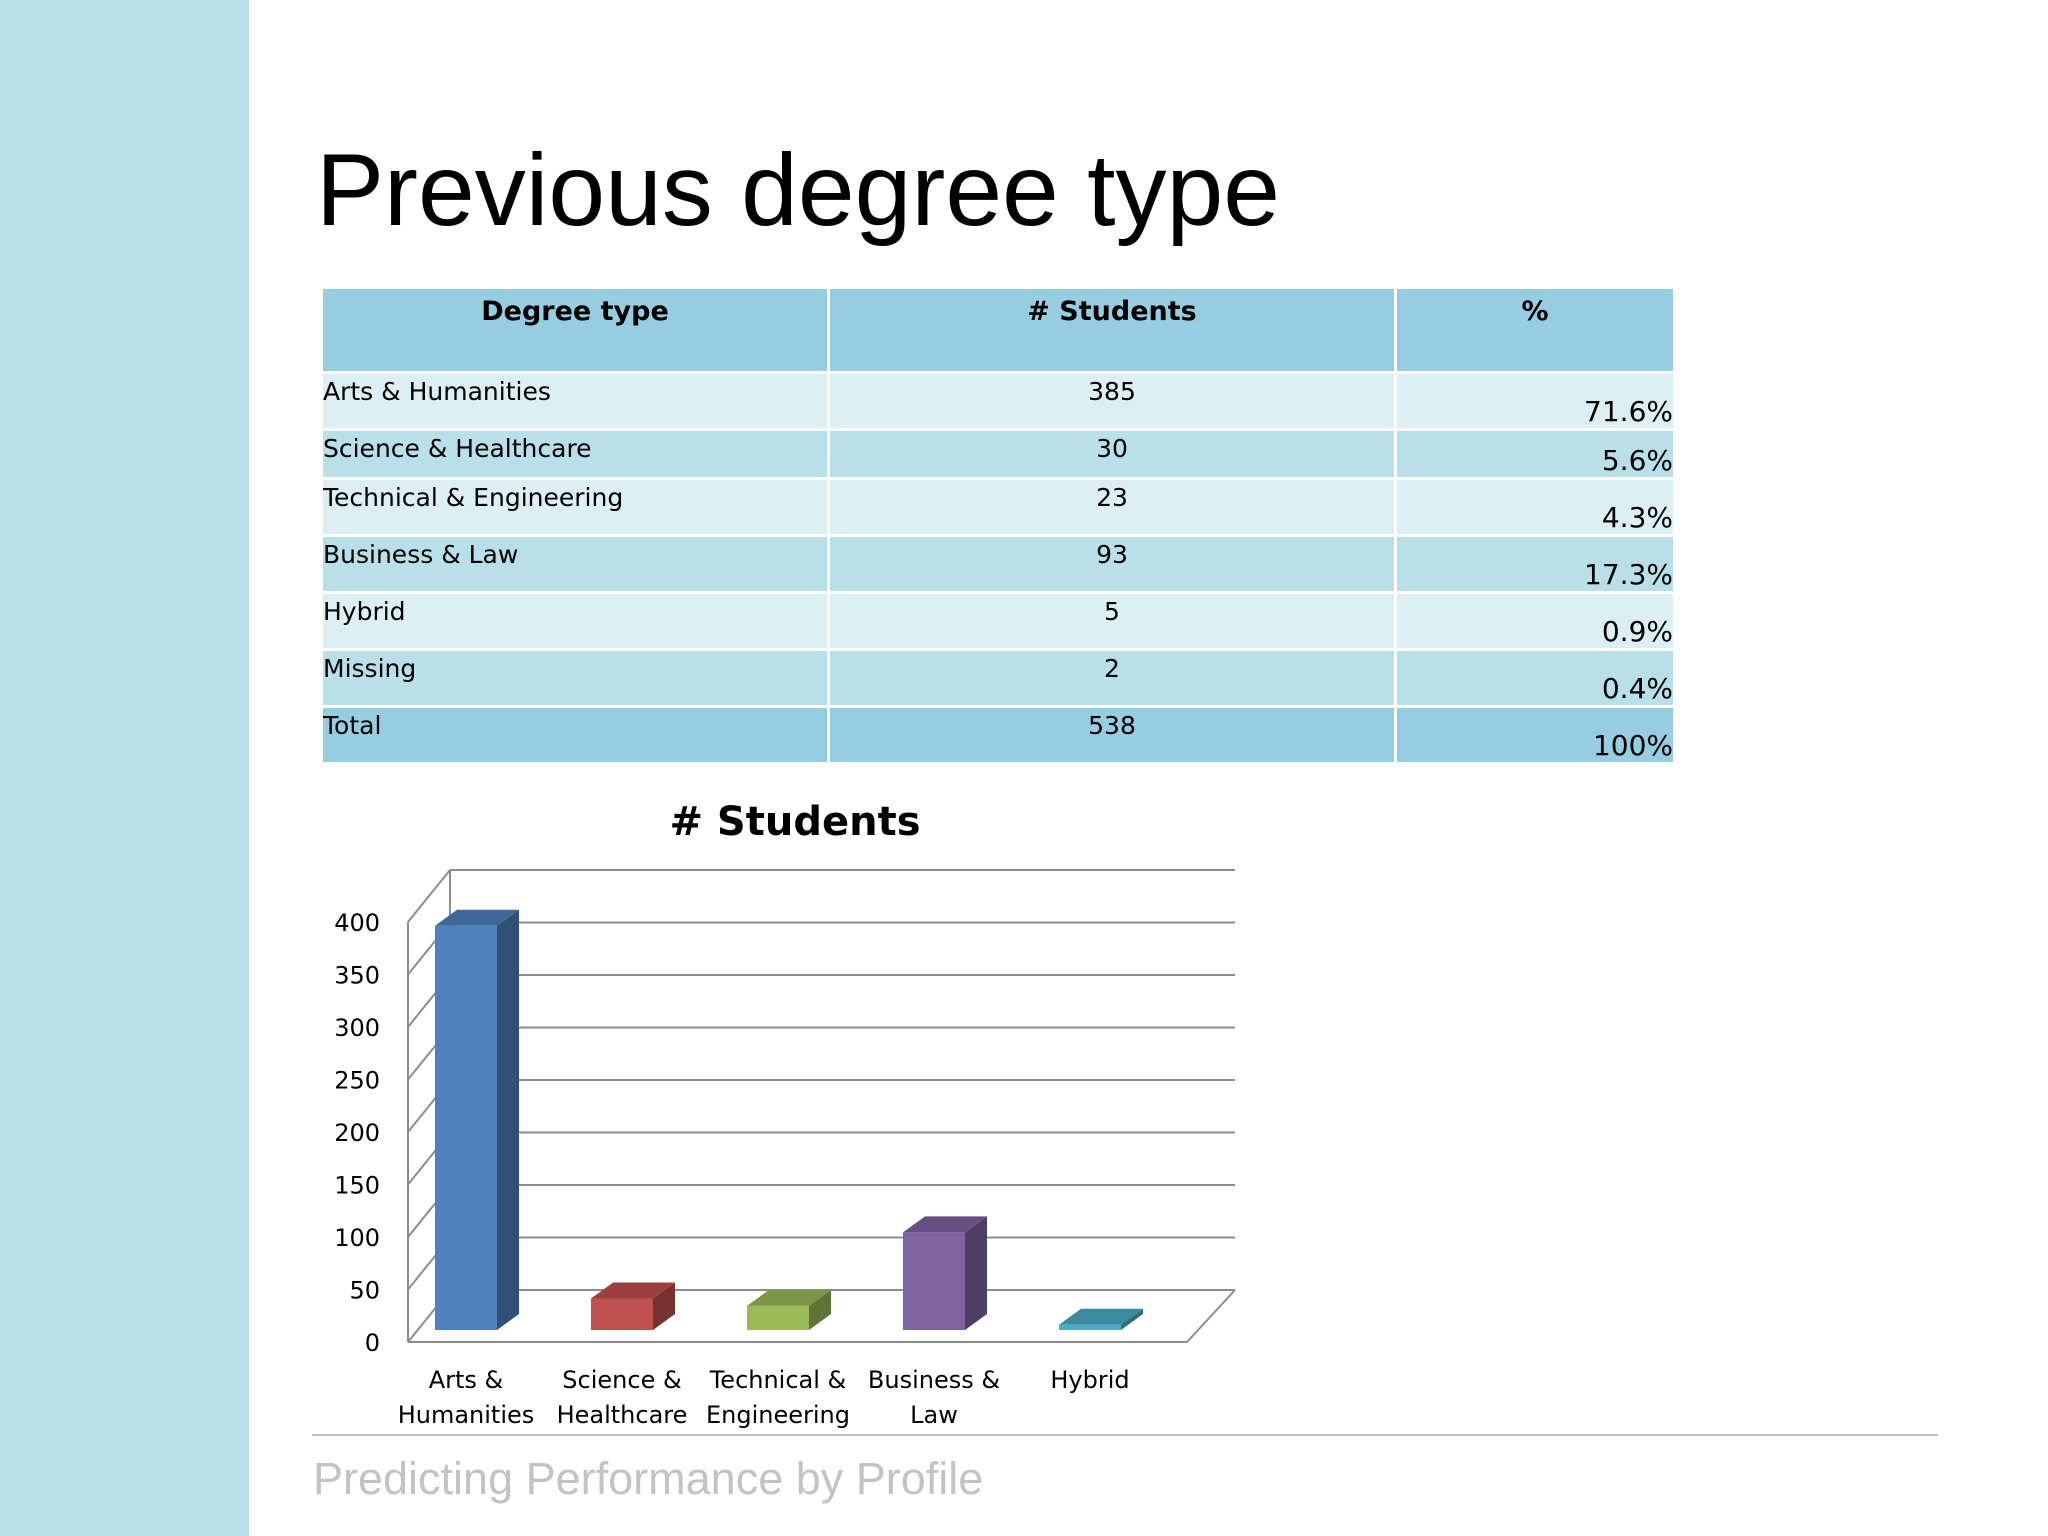 The image size is (2048, 1536). I want to click on slide-title: Previous degree type, so click(798, 190).